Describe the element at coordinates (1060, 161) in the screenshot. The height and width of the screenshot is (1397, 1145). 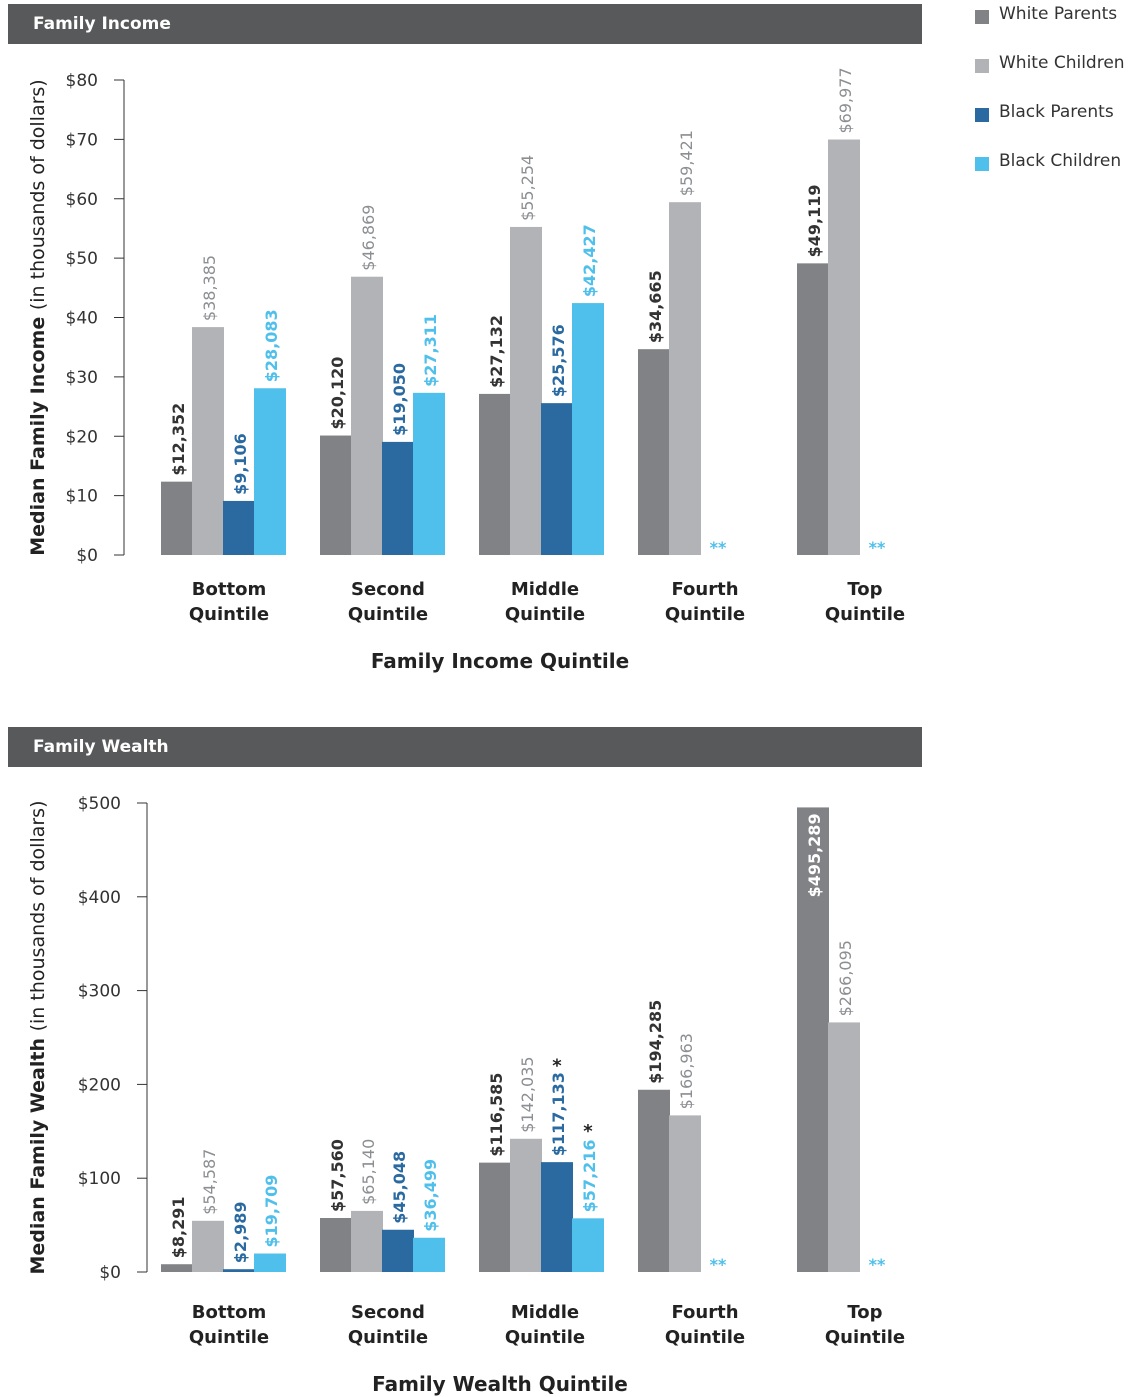
I see `legend-label: Black Children` at that location.